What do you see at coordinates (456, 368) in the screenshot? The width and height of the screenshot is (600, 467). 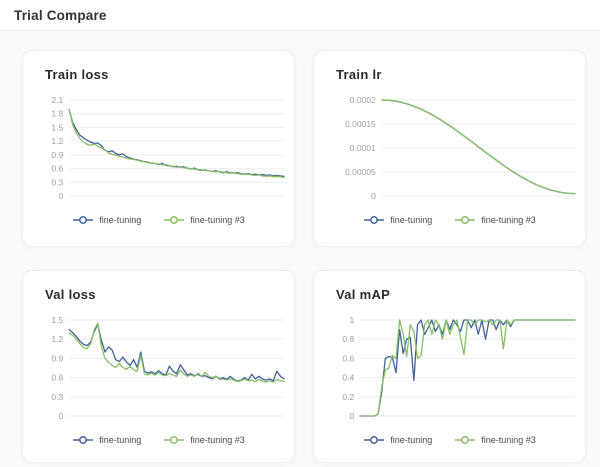 I see `val-map-chart: 0 0.2 0.4 0.6 0.8 1` at bounding box center [456, 368].